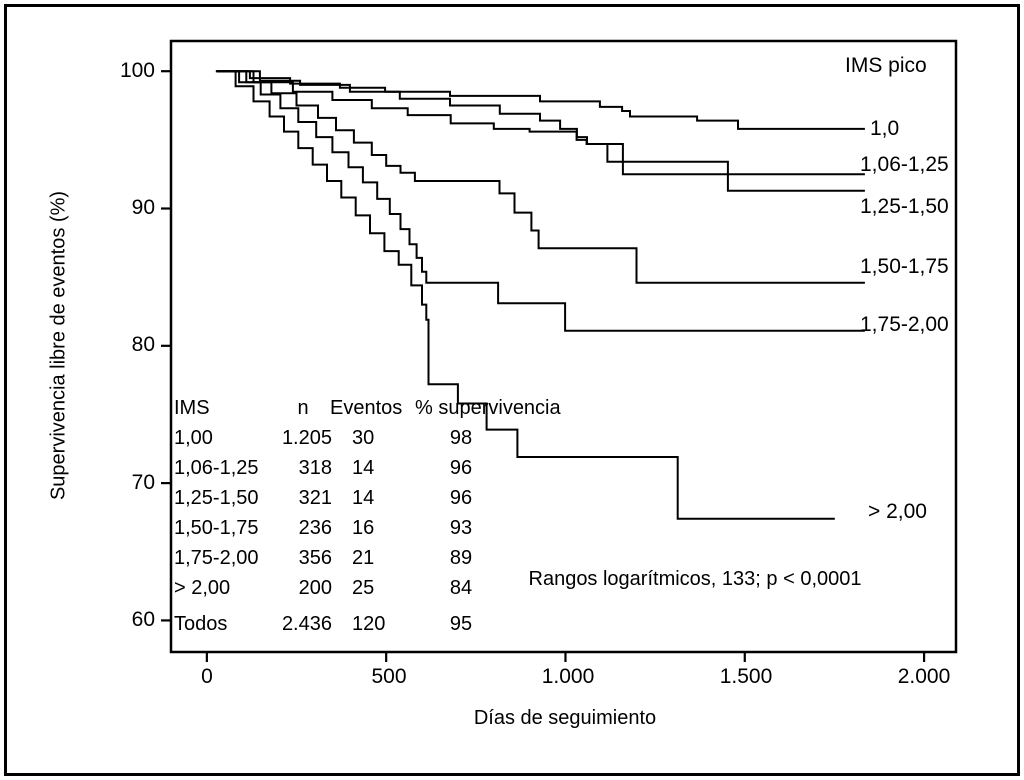 The height and width of the screenshot is (780, 1024). What do you see at coordinates (58, 345) in the screenshot?
I see `y-axis-title: Supervivencia libre de eventos (%)` at bounding box center [58, 345].